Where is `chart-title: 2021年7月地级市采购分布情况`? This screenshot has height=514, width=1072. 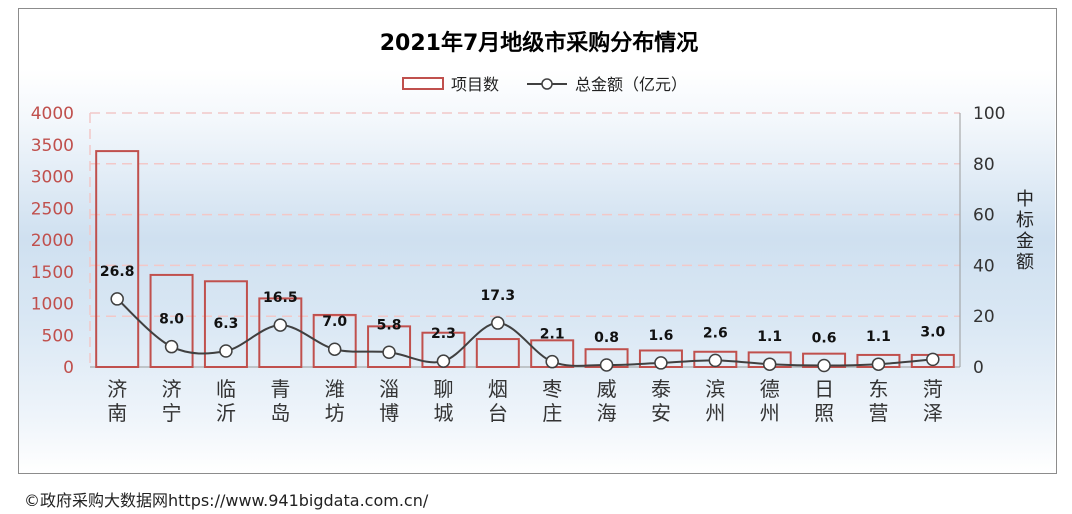
chart-title: 2021年7月地级市采购分布情况 is located at coordinates (539, 43).